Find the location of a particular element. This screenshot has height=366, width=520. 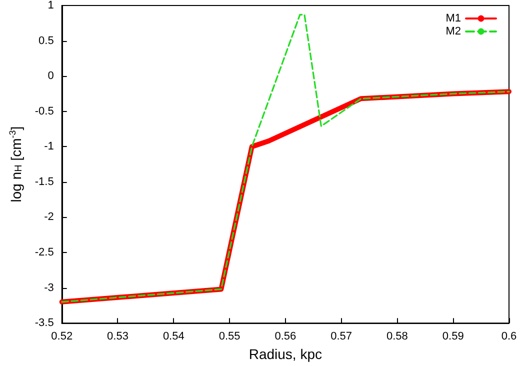

y-tick-label: -2 is located at coordinates (49, 217).